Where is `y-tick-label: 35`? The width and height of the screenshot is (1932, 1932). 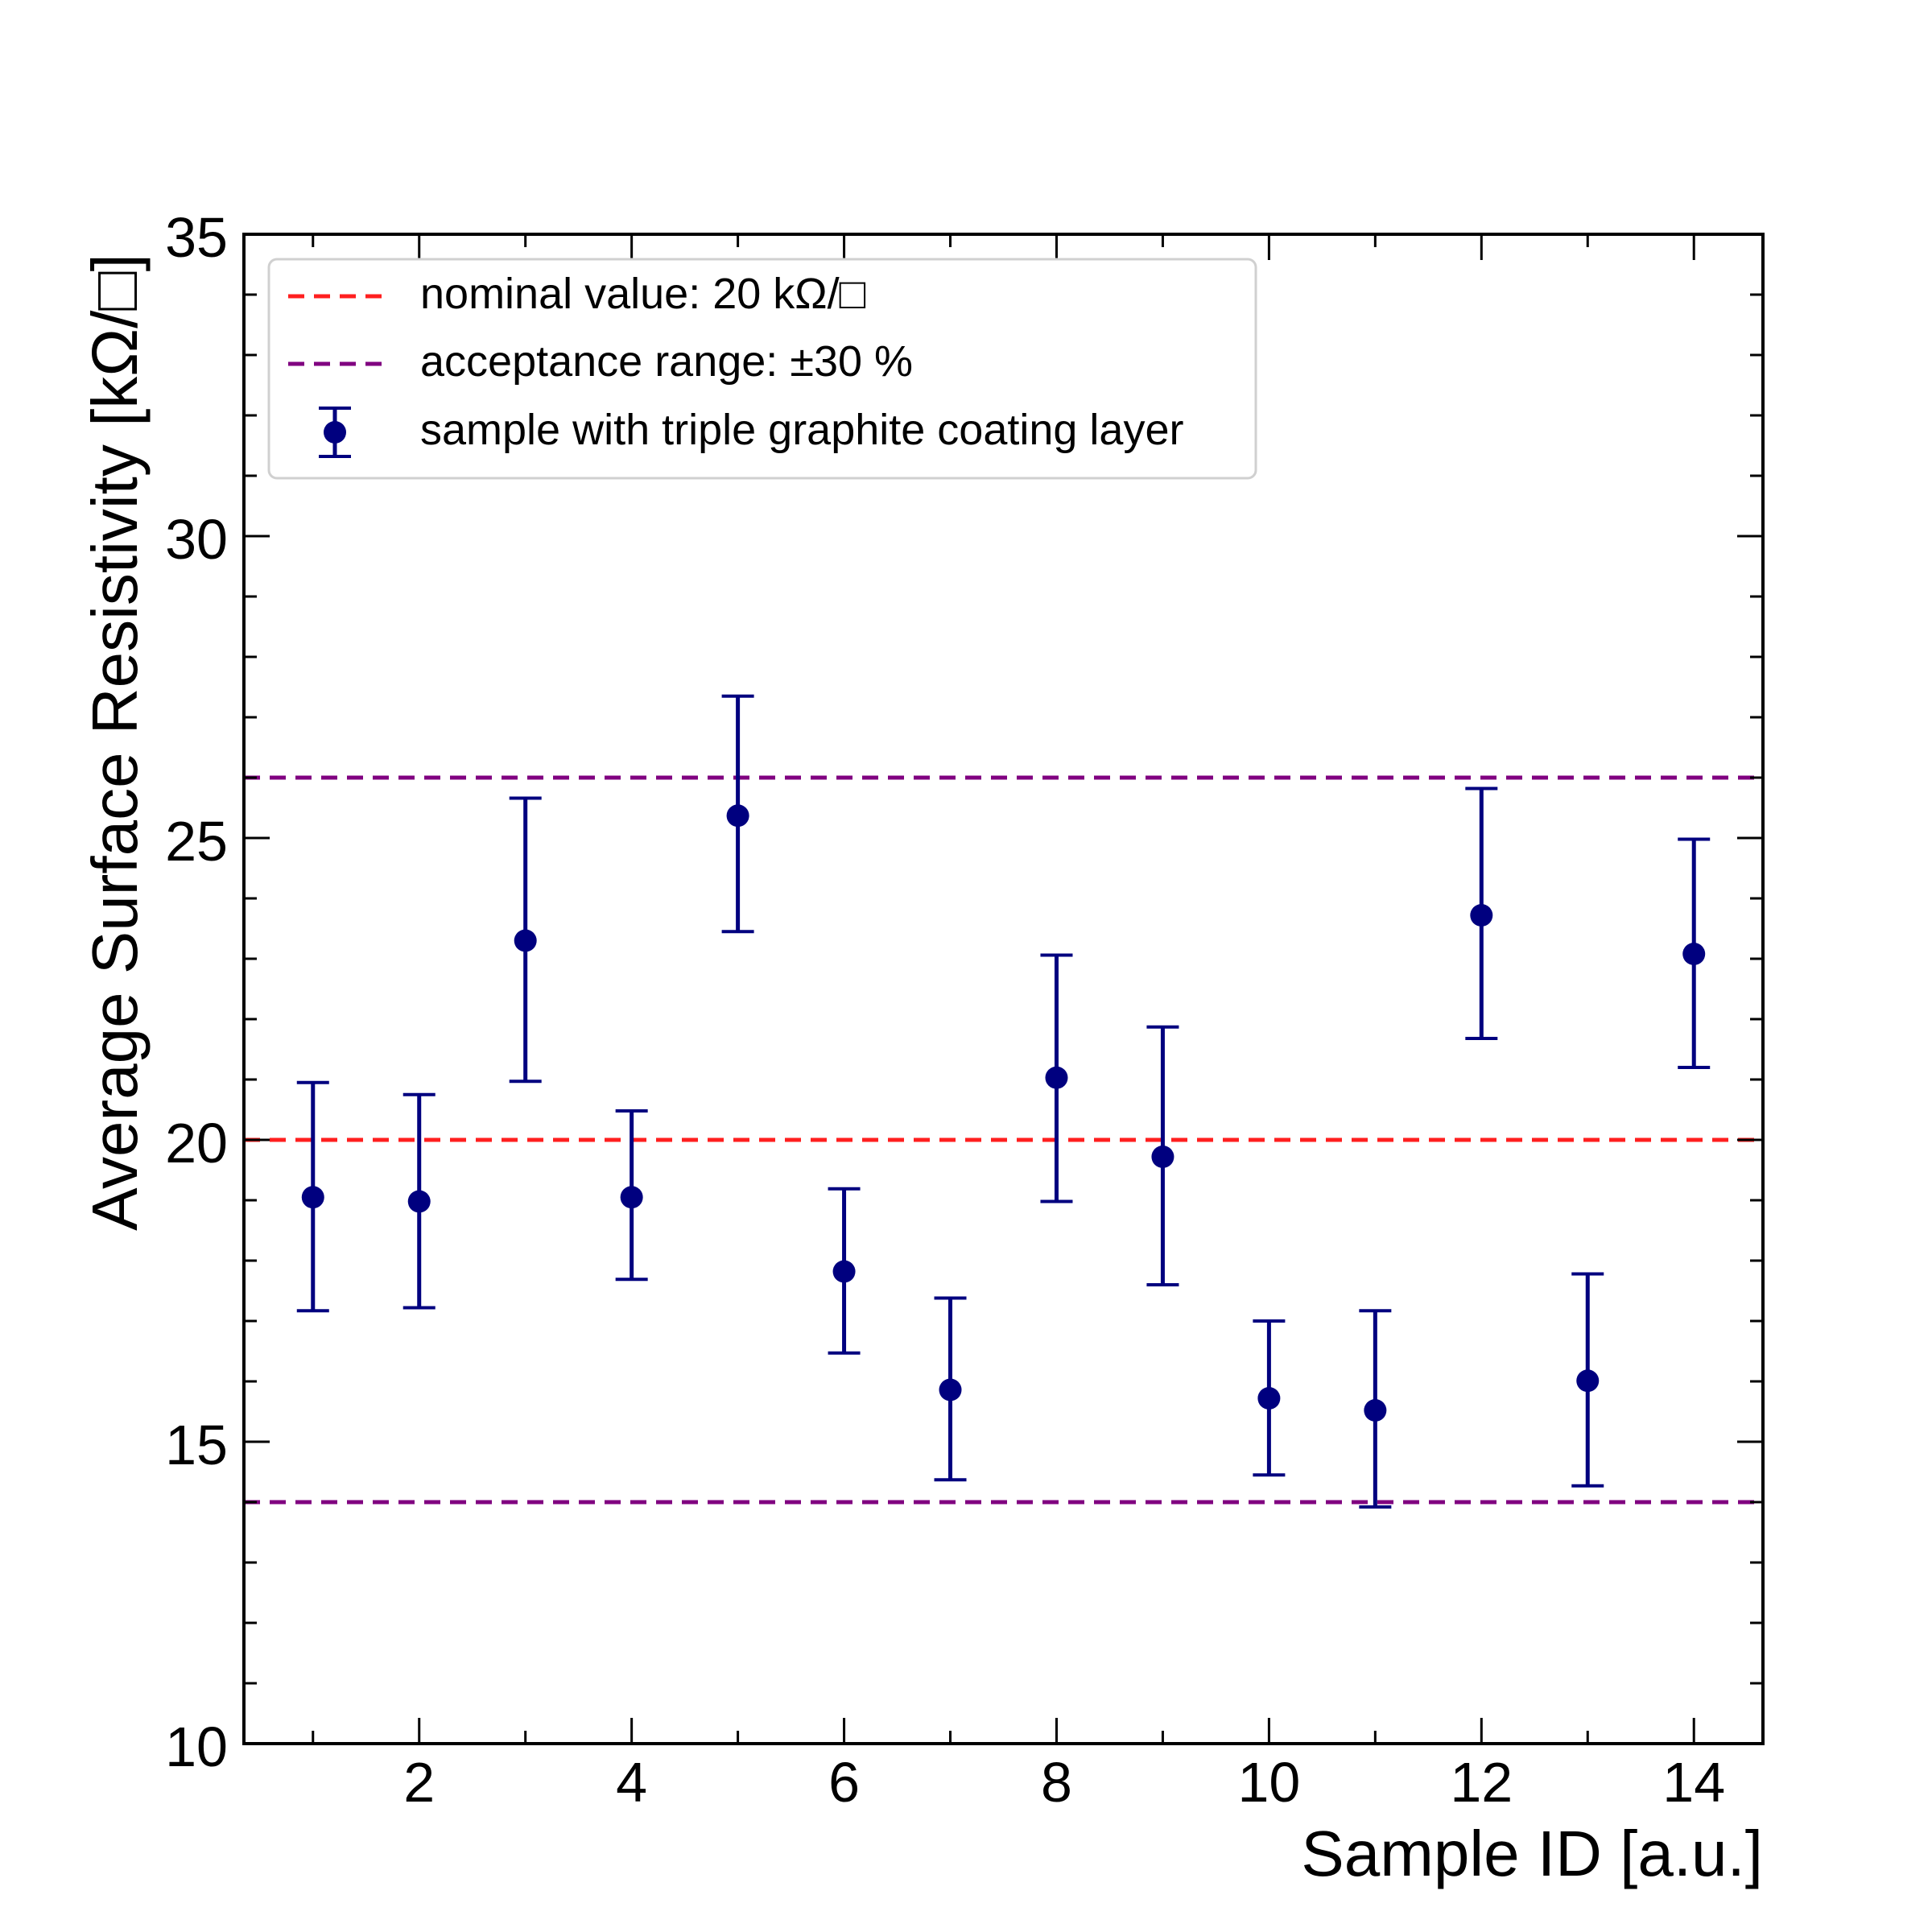
y-tick-label: 35 is located at coordinates (196, 237).